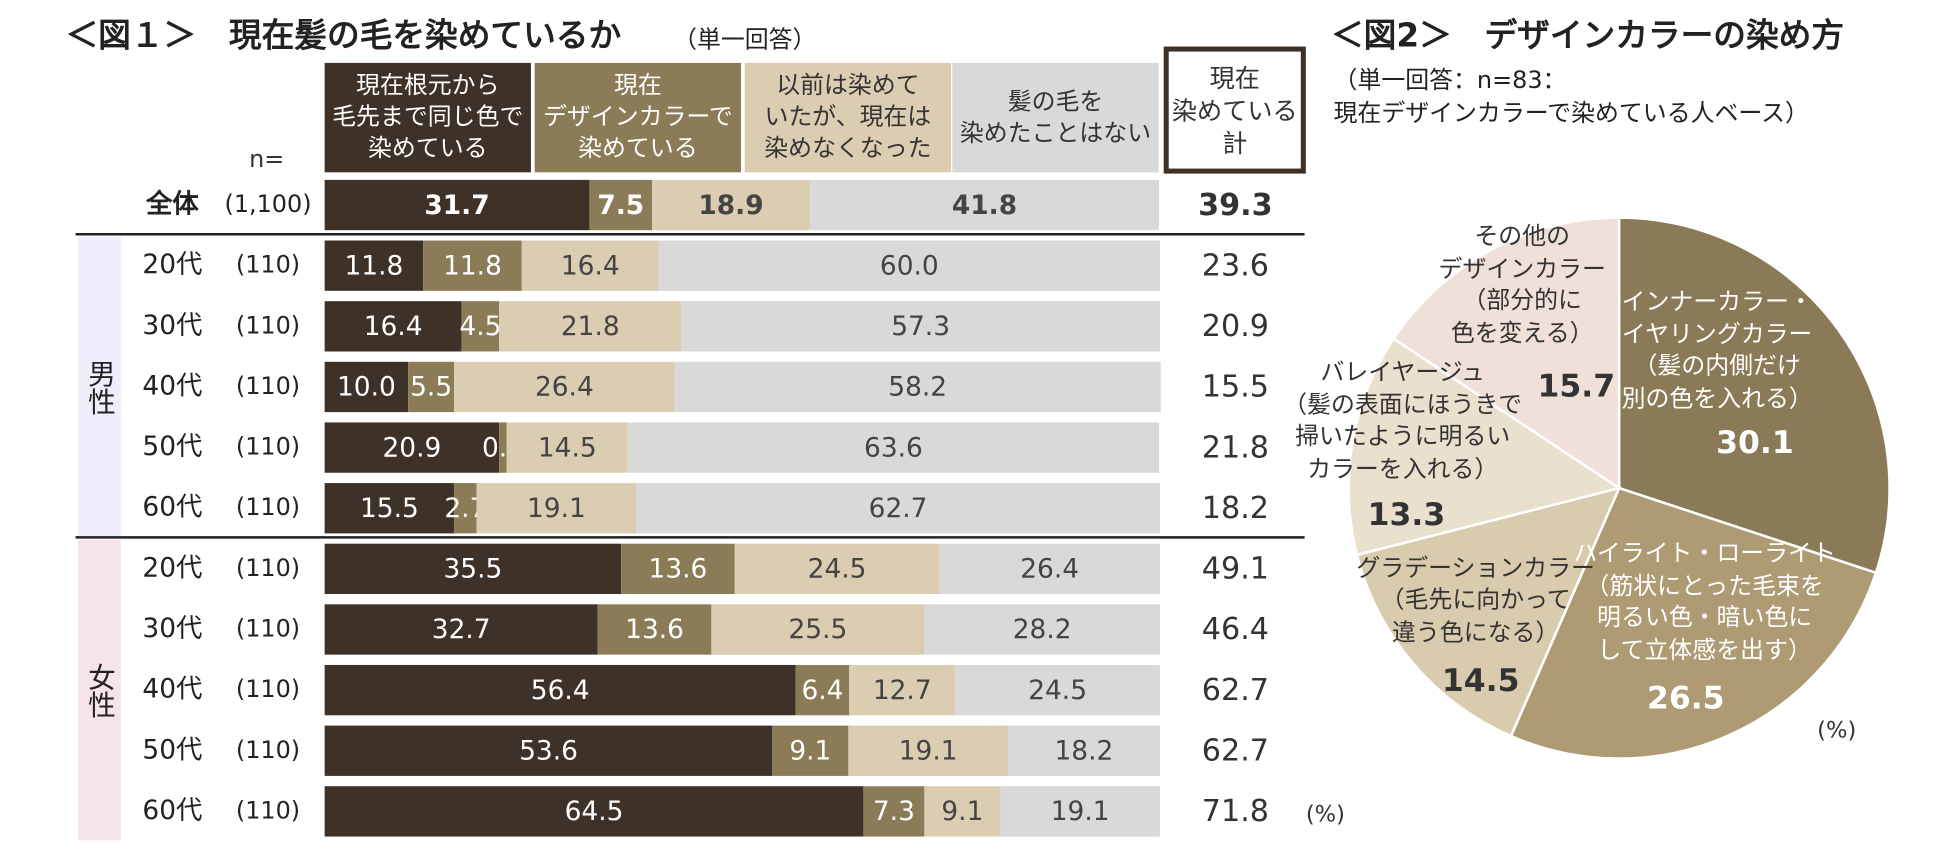 The image size is (1950, 868). Describe the element at coordinates (1571, 97) in the screenshot. I see `chart-subtitle-box: （単一回答：n=83： 現在デザインカラーで染めている人ベース）` at that location.